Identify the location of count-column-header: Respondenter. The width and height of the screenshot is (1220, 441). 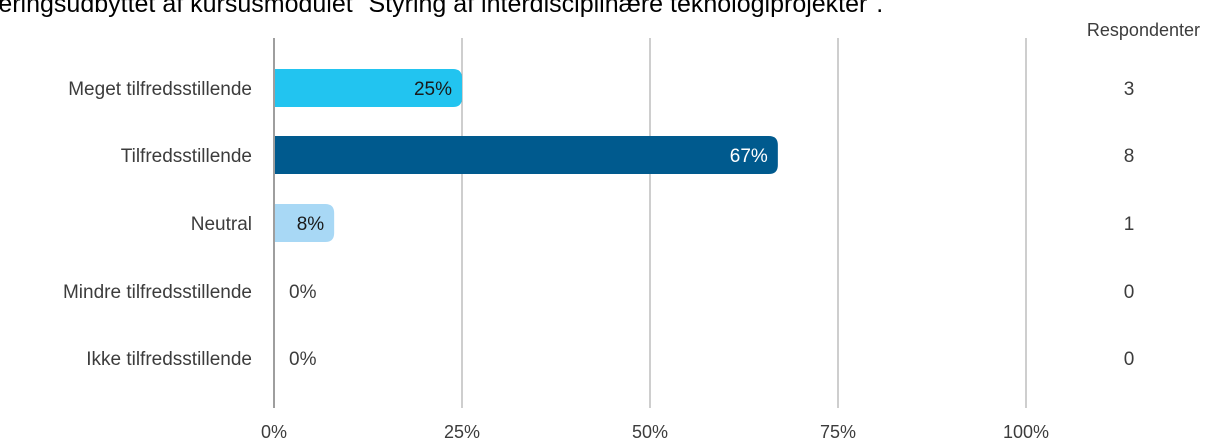
(1143, 30).